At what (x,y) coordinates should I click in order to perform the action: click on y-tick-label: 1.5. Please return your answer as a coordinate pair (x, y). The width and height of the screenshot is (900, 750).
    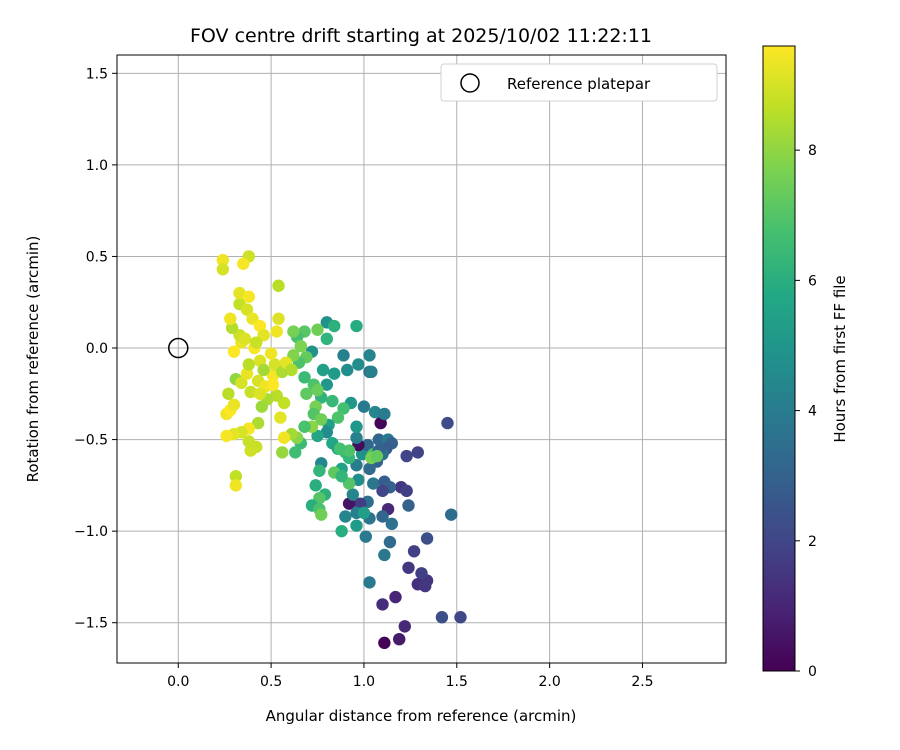
    Looking at the image, I should click on (97, 74).